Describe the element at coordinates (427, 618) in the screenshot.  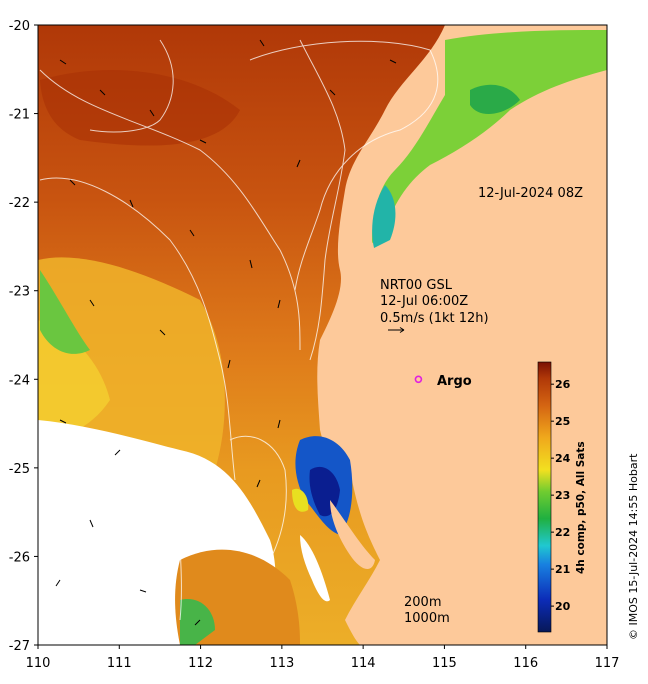
I see `contour-1000-label: 1000m` at that location.